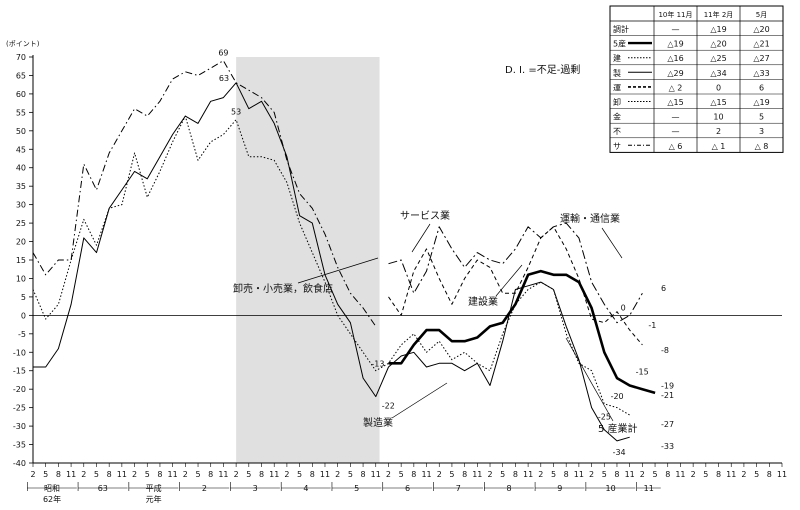  What do you see at coordinates (19, 426) in the screenshot?
I see `y-tick-label: -30` at bounding box center [19, 426].